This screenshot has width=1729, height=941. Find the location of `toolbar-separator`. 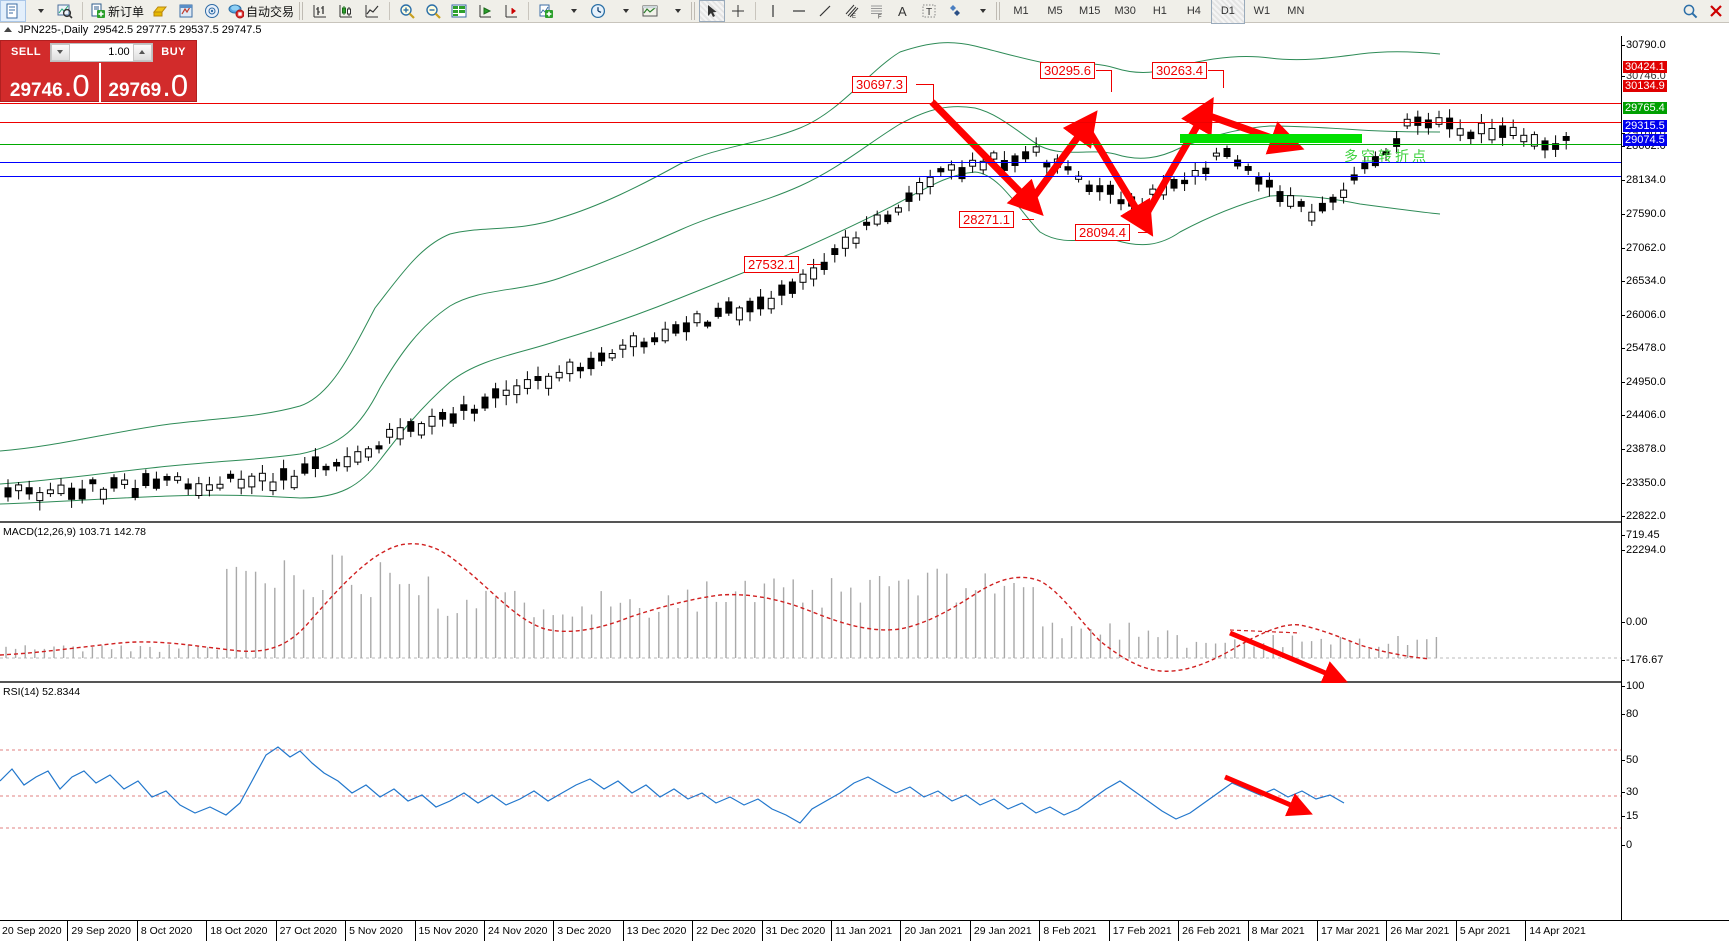

toolbar-separator is located at coordinates (82, 11).